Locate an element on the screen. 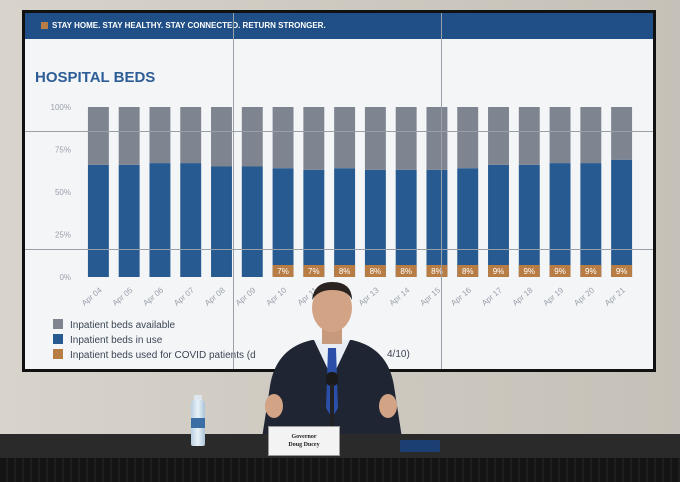  x-tick-label: Apr 21 is located at coordinates (615, 296).